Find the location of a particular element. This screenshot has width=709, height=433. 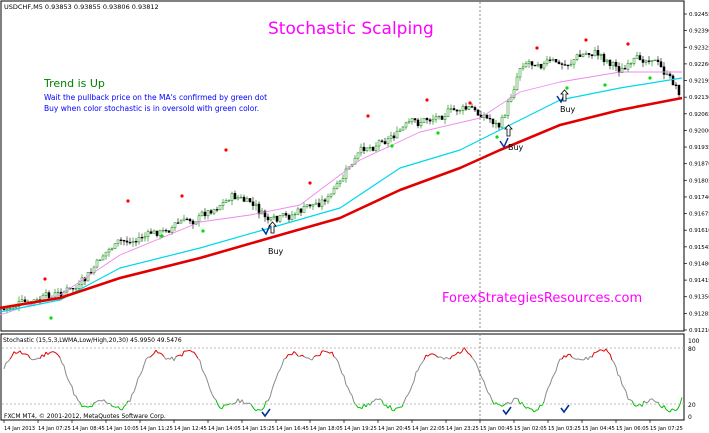

time-tick-label: 15 Jan 00:45 is located at coordinates (496, 429).